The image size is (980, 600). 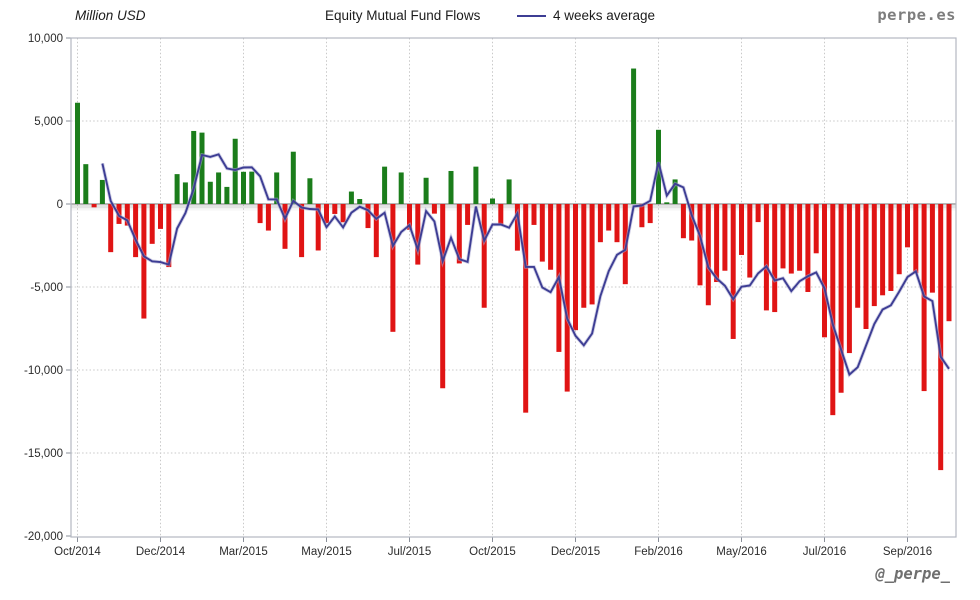 What do you see at coordinates (77, 552) in the screenshot?
I see `x-tick-label: Oct/2014` at bounding box center [77, 552].